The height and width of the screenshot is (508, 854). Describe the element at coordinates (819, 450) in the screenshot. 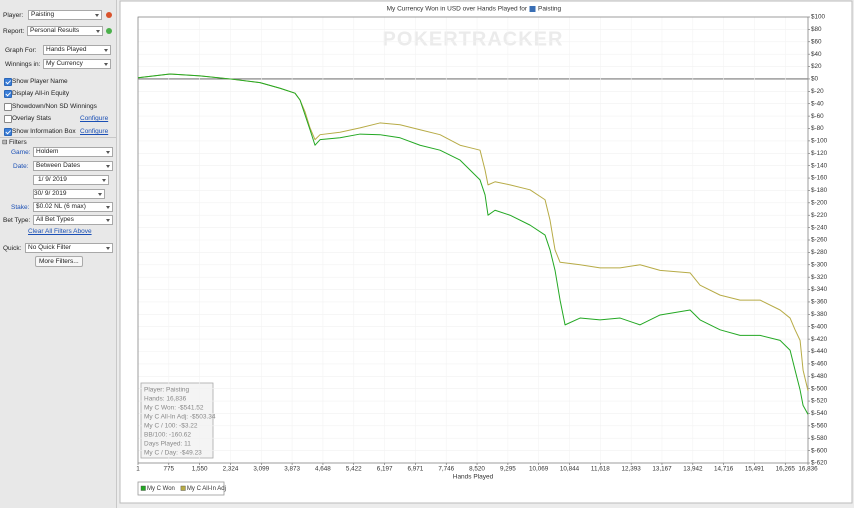

I see `y-tick-label: $-600` at that location.